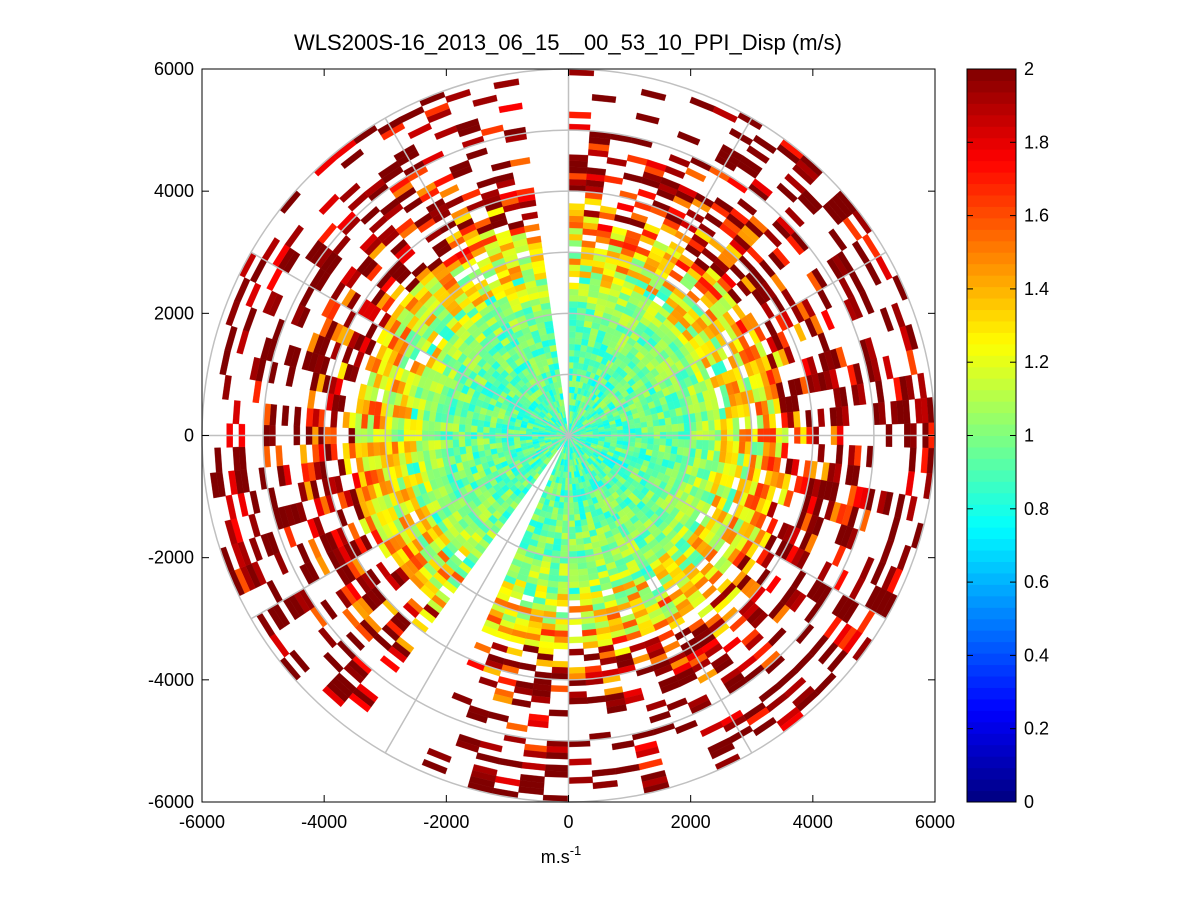 The width and height of the screenshot is (1201, 901). I want to click on x-tick-label: 6000, so click(935, 822).